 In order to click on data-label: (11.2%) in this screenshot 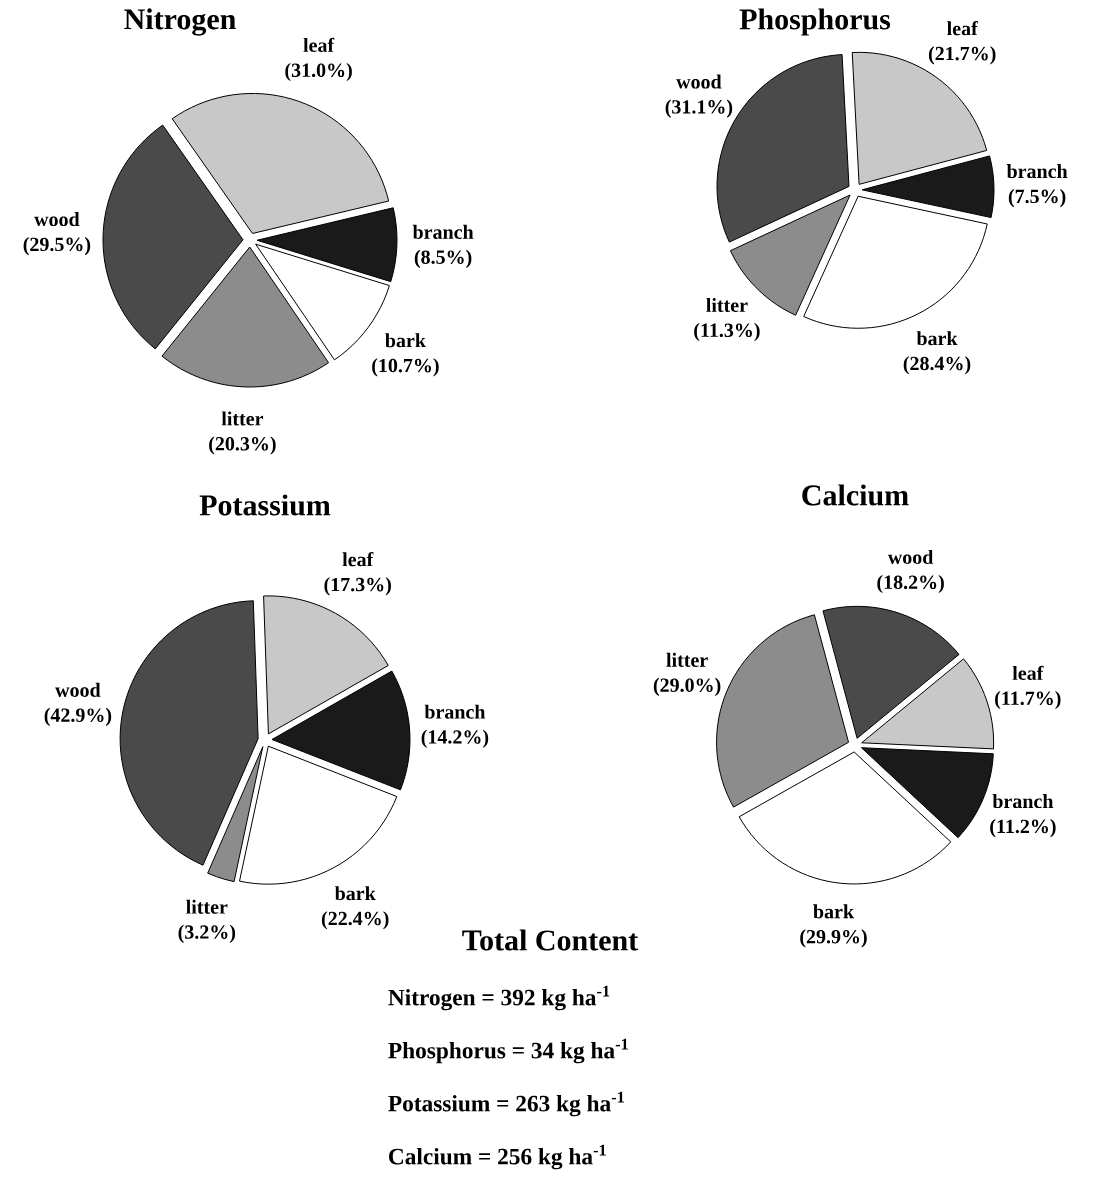, I will do `click(1023, 828)`.